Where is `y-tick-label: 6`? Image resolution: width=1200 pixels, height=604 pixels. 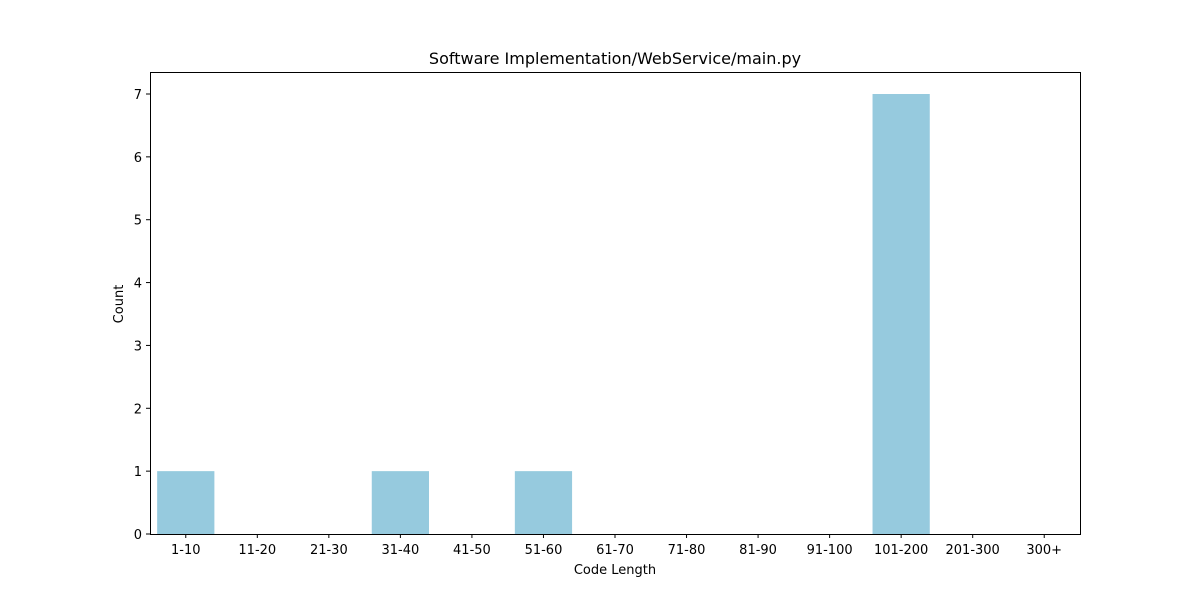 y-tick-label: 6 is located at coordinates (138, 158).